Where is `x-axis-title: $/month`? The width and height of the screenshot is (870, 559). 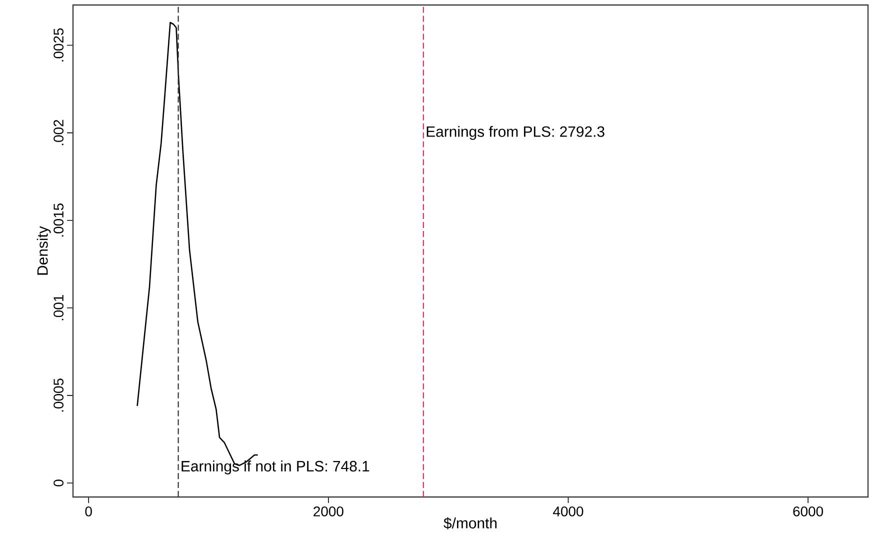 x-axis-title: $/month is located at coordinates (470, 523).